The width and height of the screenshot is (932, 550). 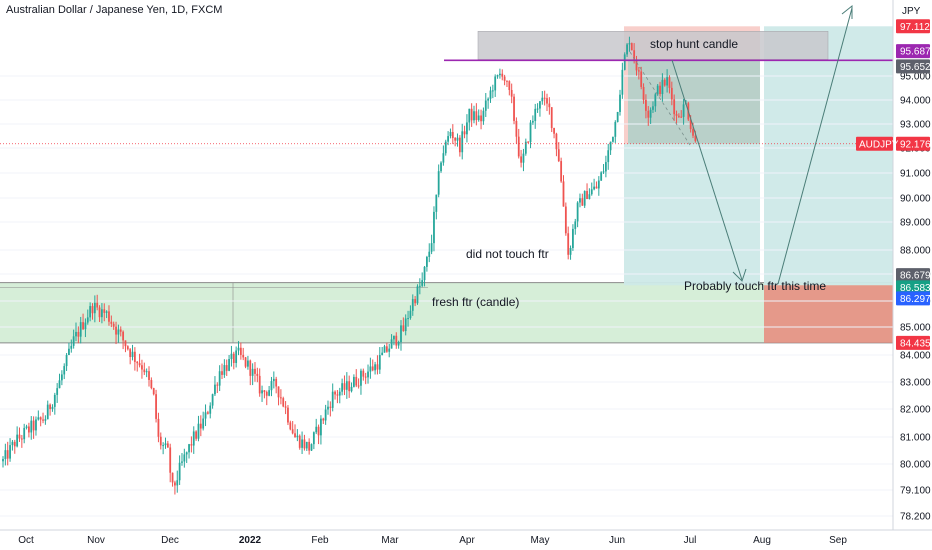 What do you see at coordinates (915, 67) in the screenshot?
I see `price-tag-text: 95.652` at bounding box center [915, 67].